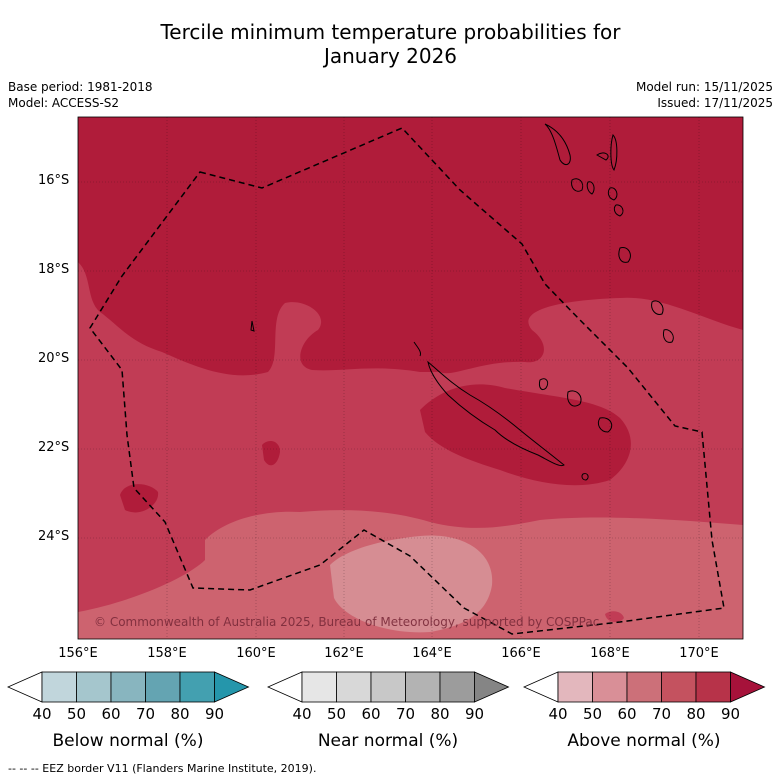 This screenshot has width=781, height=781. I want to click on lon-tick-label: 164°E, so click(432, 653).